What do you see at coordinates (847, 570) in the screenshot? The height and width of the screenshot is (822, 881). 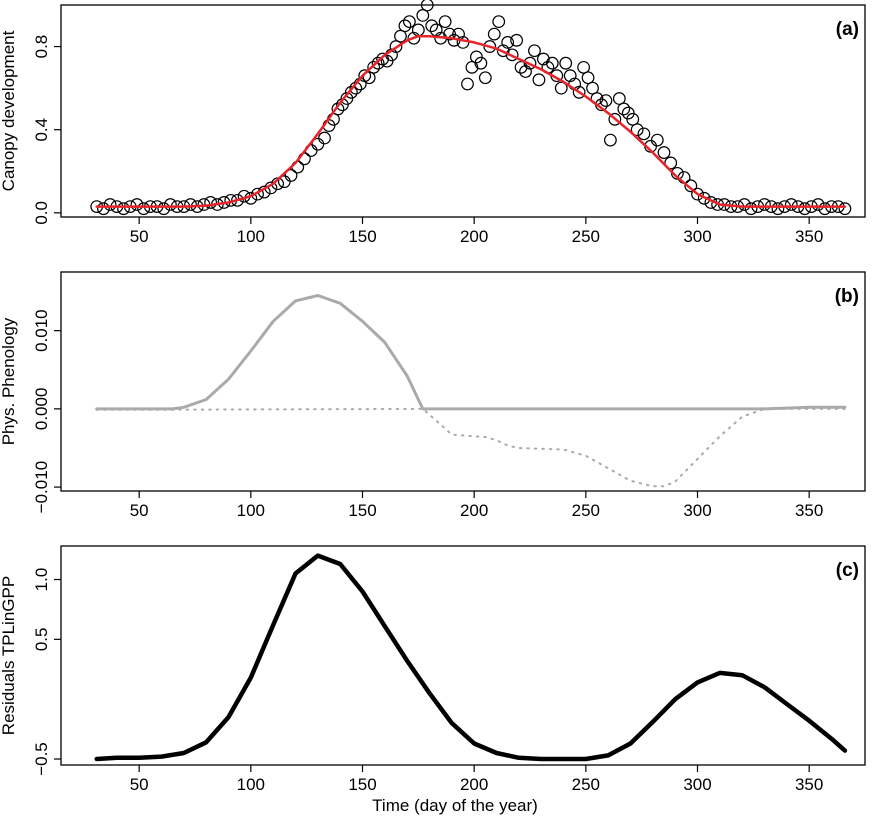 I see `panel-label: (c)` at bounding box center [847, 570].